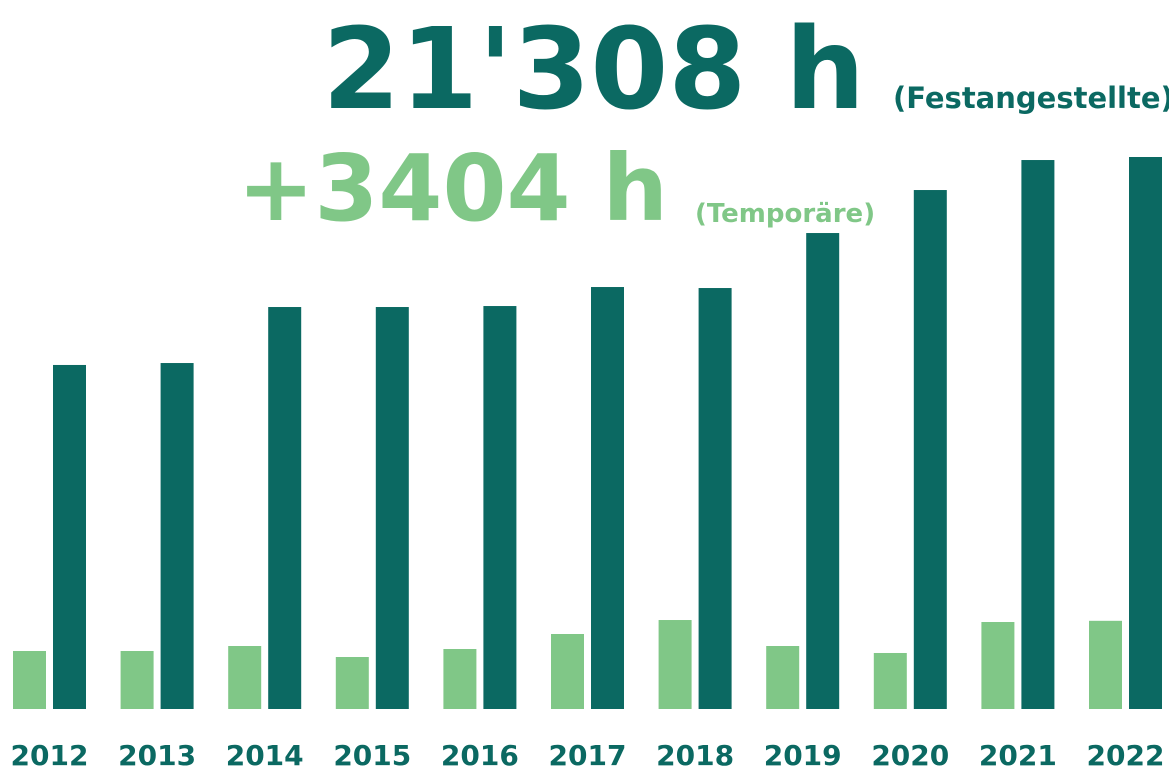 This screenshot has height=773, width=1169. What do you see at coordinates (785, 214) in the screenshot?
I see `series-label: (Temporäre)` at bounding box center [785, 214].